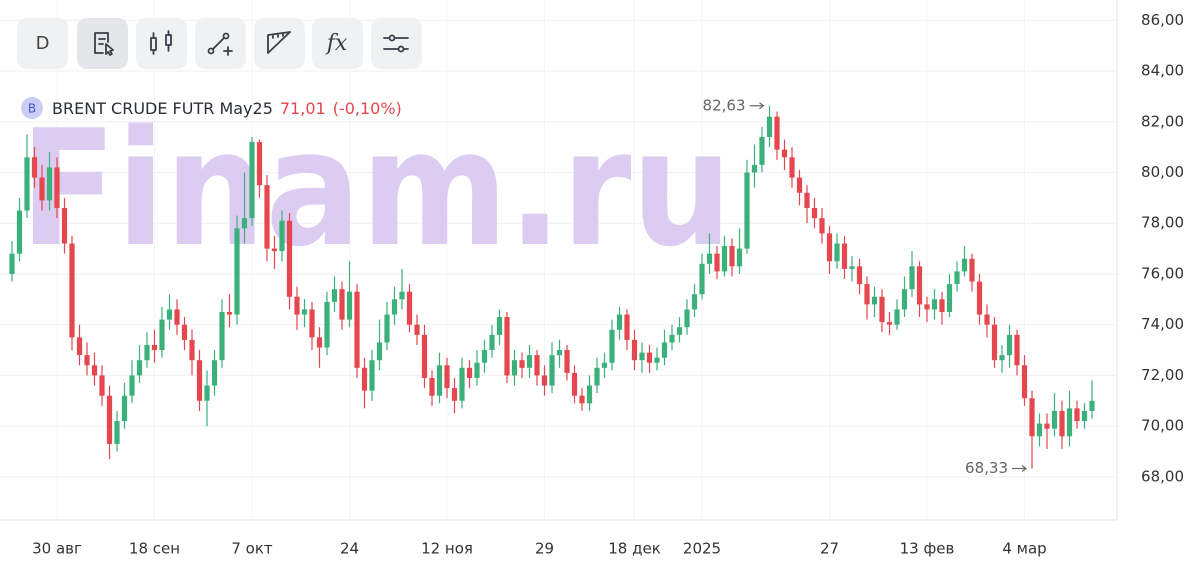 The width and height of the screenshot is (1200, 568). Describe the element at coordinates (544, 549) in the screenshot. I see `x-tick-label: 29` at that location.